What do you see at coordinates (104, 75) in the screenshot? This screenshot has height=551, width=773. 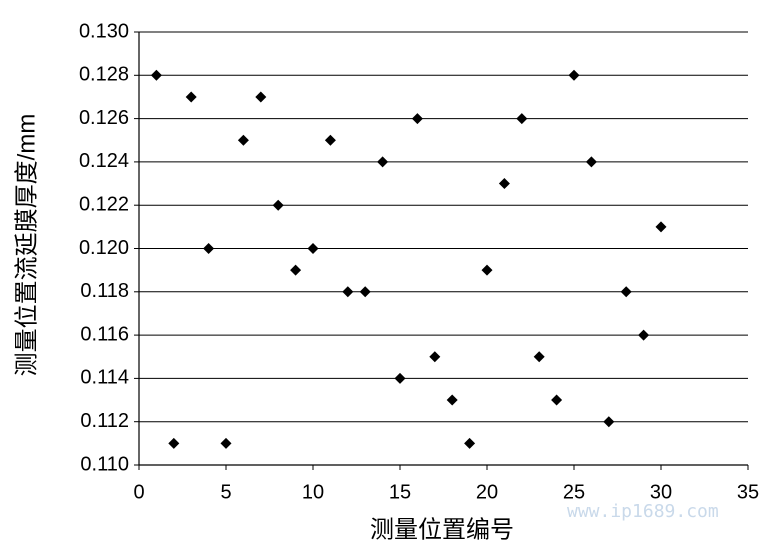 I see `y-tick-label: 0.128` at bounding box center [104, 75].